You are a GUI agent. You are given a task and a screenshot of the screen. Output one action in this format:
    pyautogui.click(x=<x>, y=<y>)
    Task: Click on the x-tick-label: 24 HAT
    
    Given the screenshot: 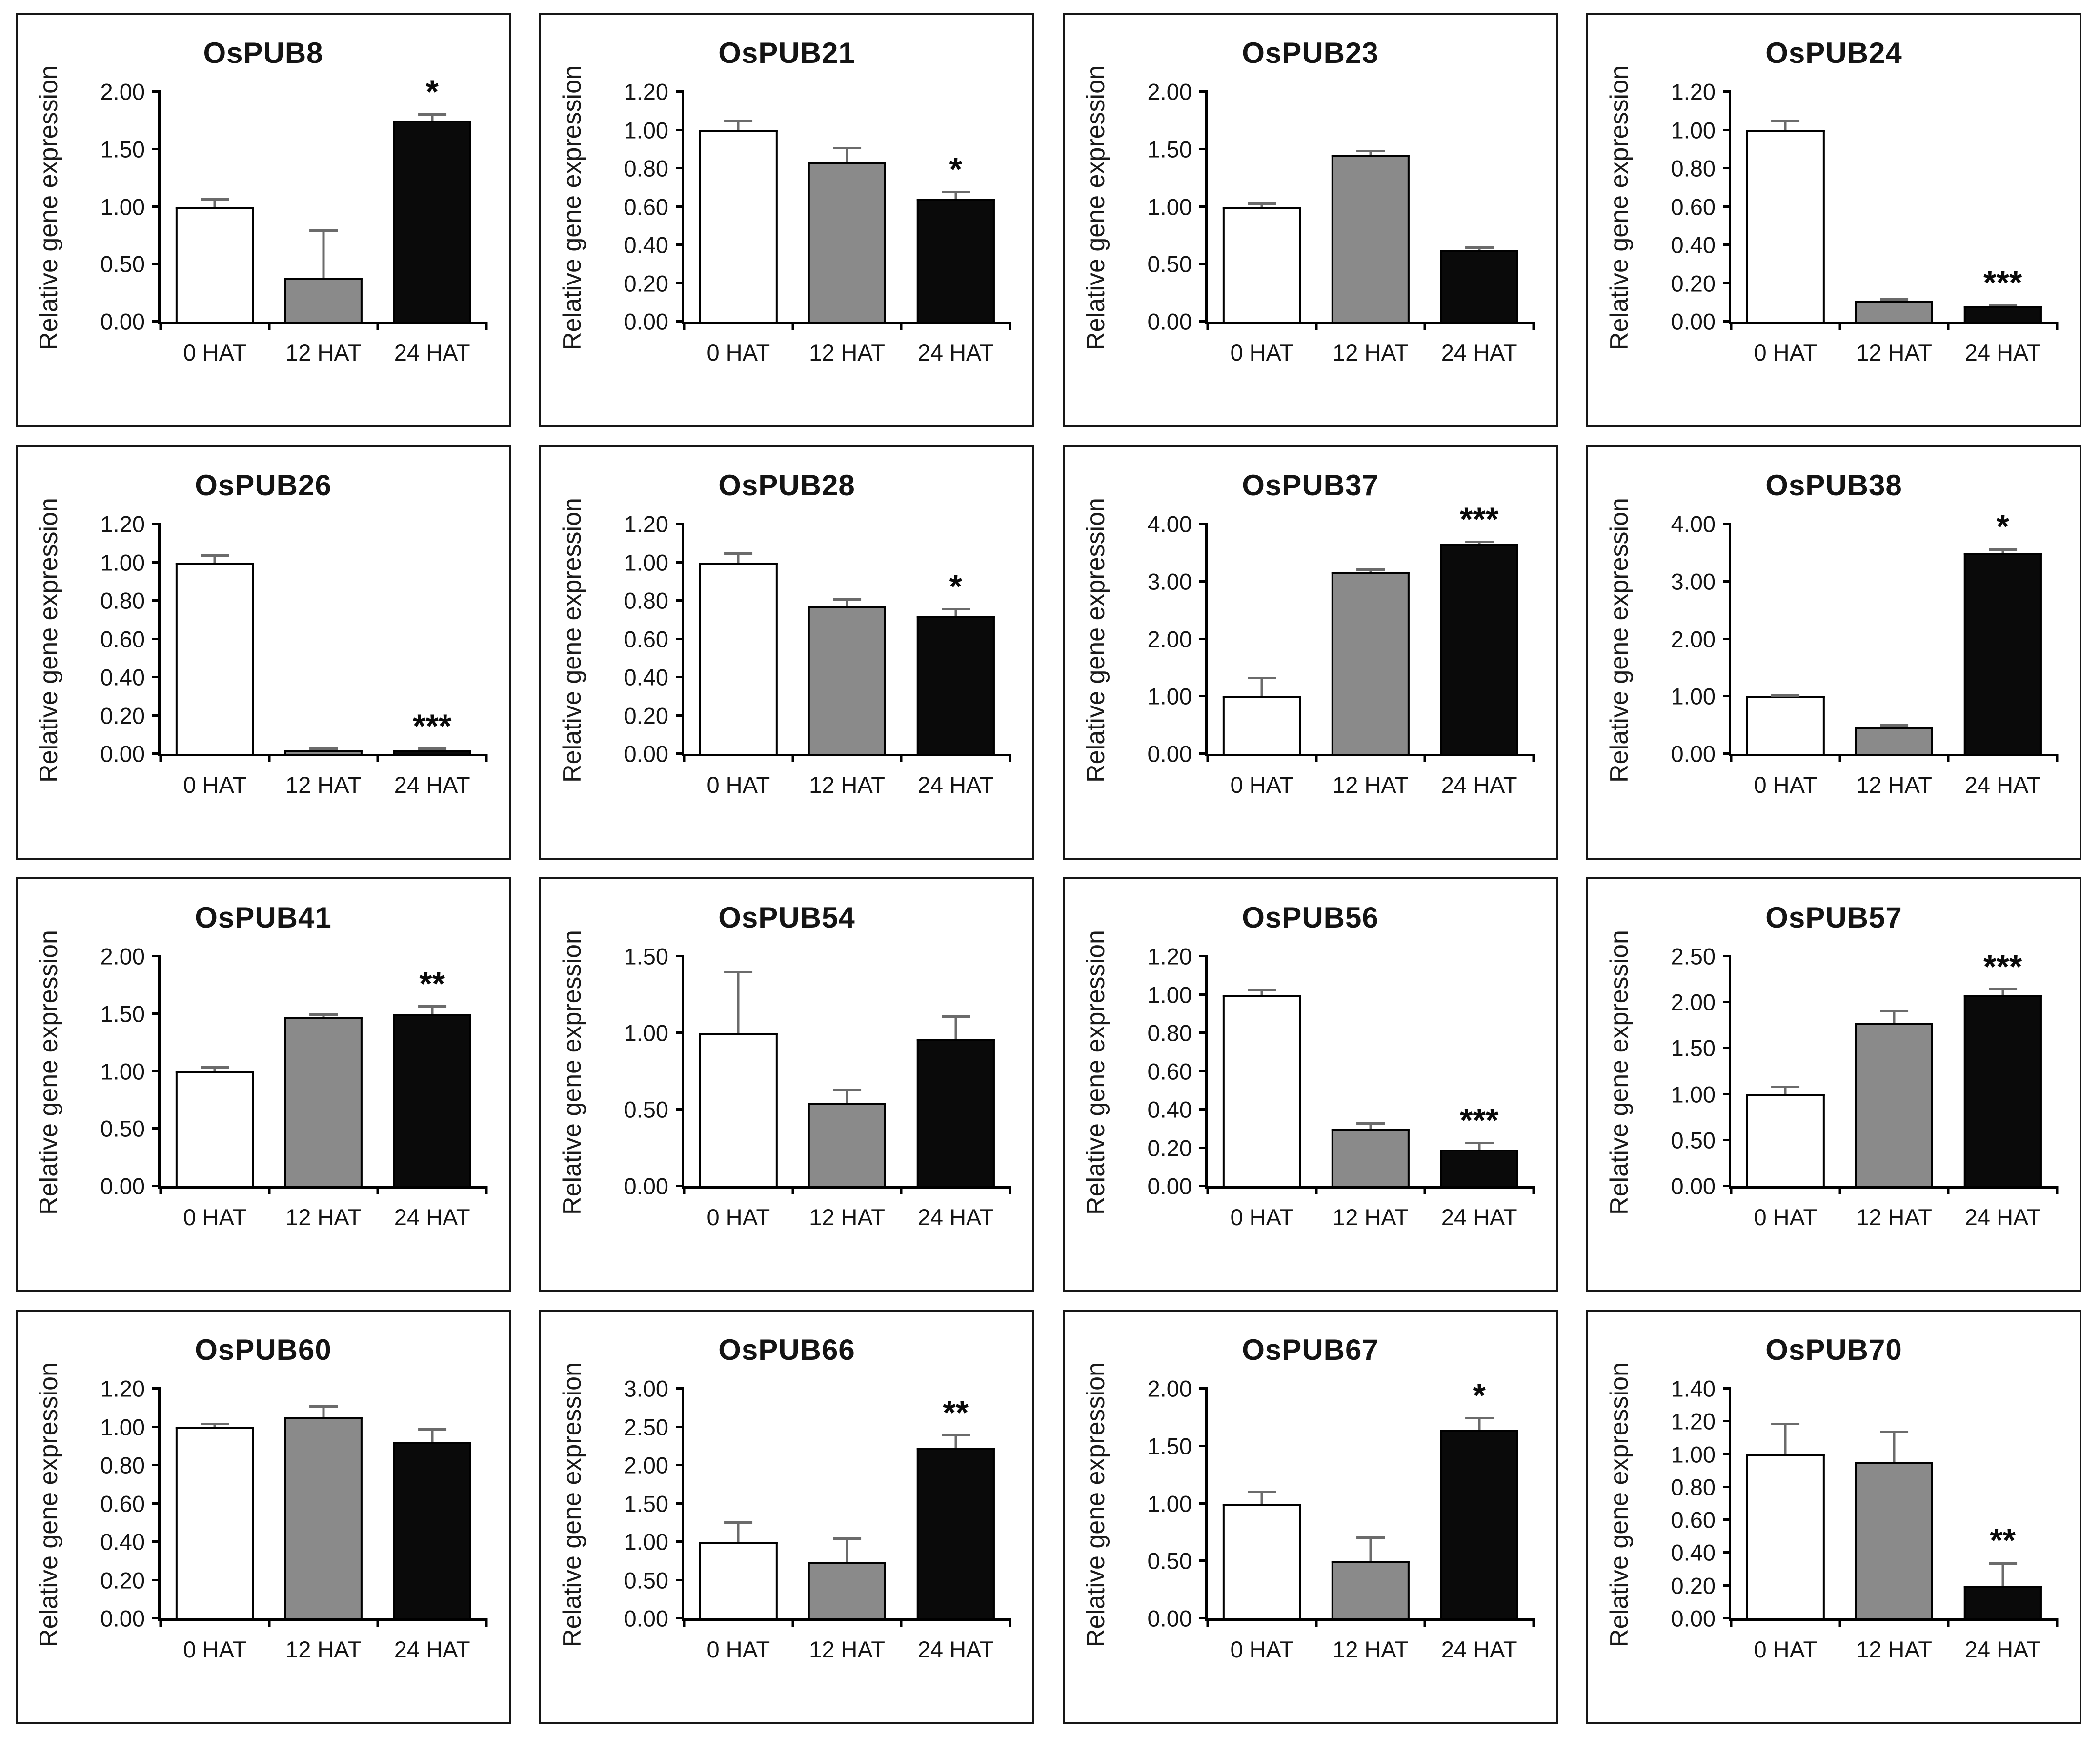 What is the action you would take?
    pyautogui.click(x=2002, y=353)
    